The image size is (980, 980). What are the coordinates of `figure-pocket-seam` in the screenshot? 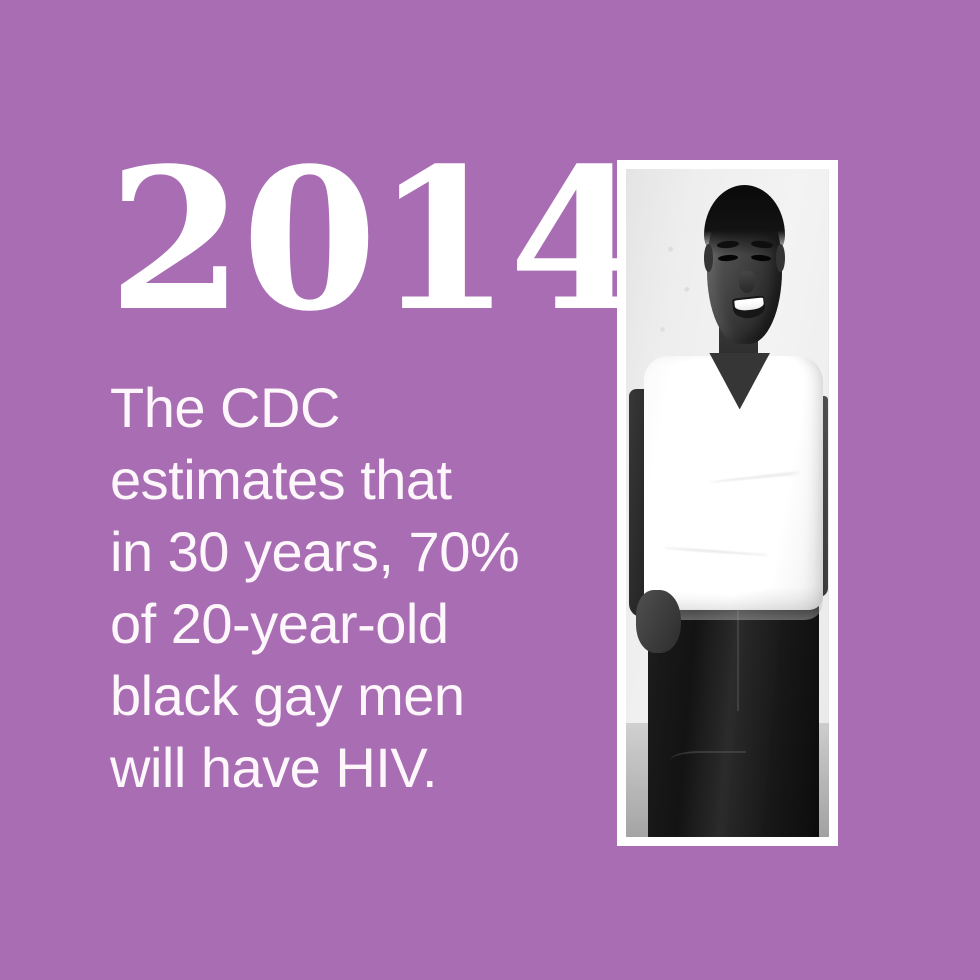 It's located at (708, 762).